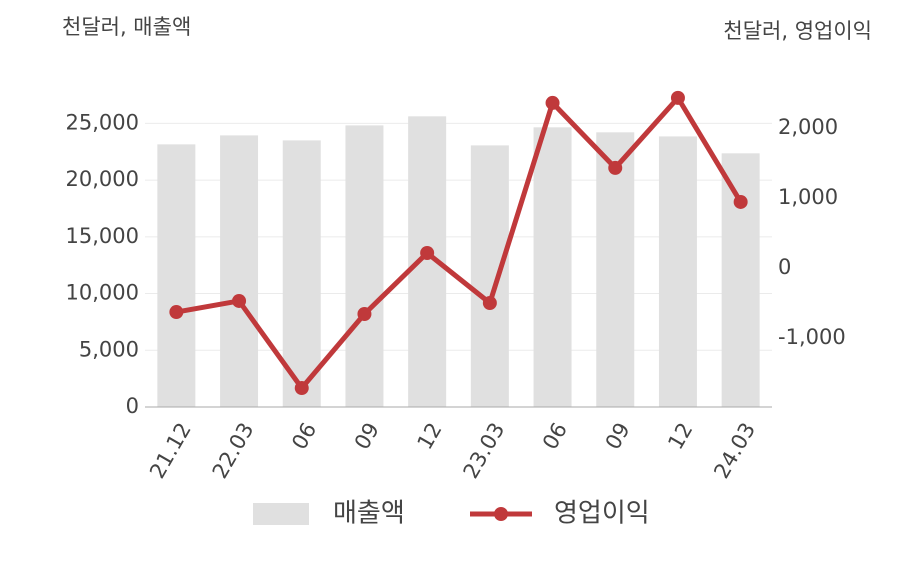 Image resolution: width=908 pixels, height=580 pixels. What do you see at coordinates (812, 337) in the screenshot?
I see `y2-tick-label: -1,000` at bounding box center [812, 337].